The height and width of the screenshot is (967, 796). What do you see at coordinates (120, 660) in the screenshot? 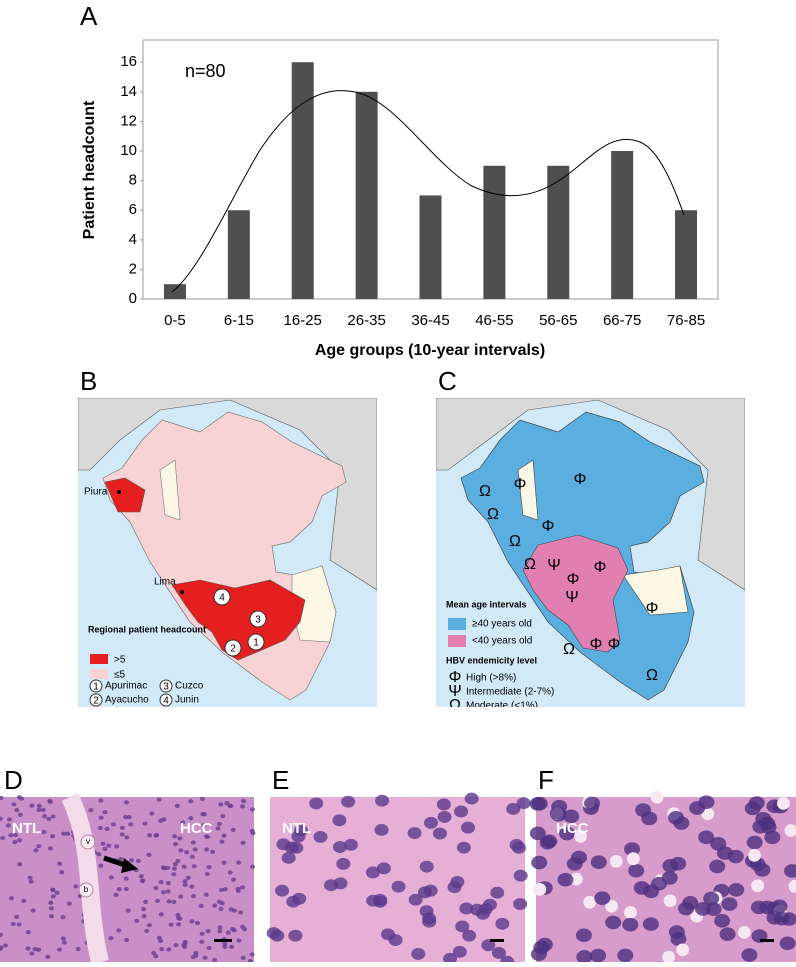
I see `legend-label: >5` at bounding box center [120, 660].